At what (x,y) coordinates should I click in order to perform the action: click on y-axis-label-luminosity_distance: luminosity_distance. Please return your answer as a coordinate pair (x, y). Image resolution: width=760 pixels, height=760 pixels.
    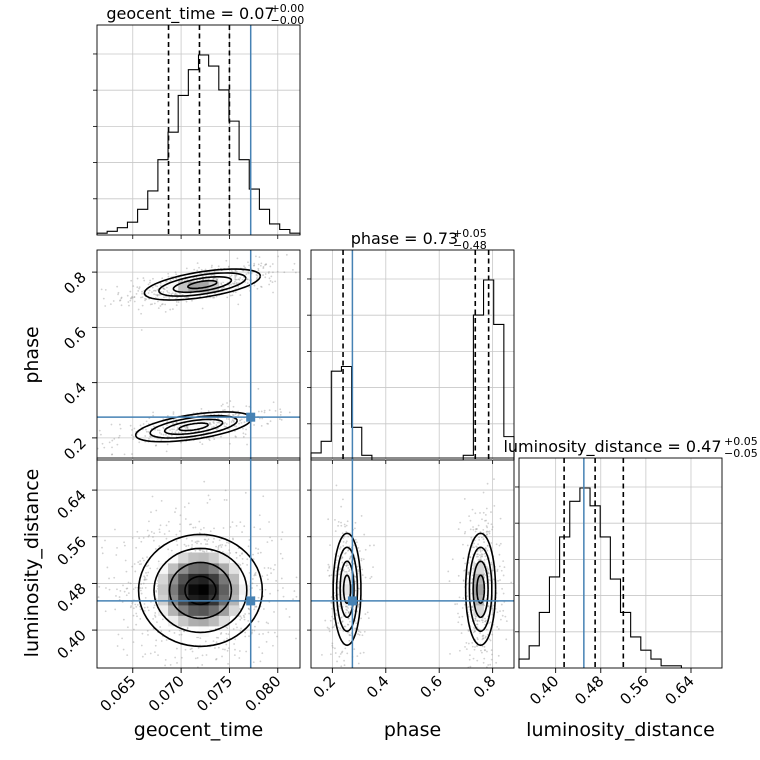
    Looking at the image, I should click on (32, 563).